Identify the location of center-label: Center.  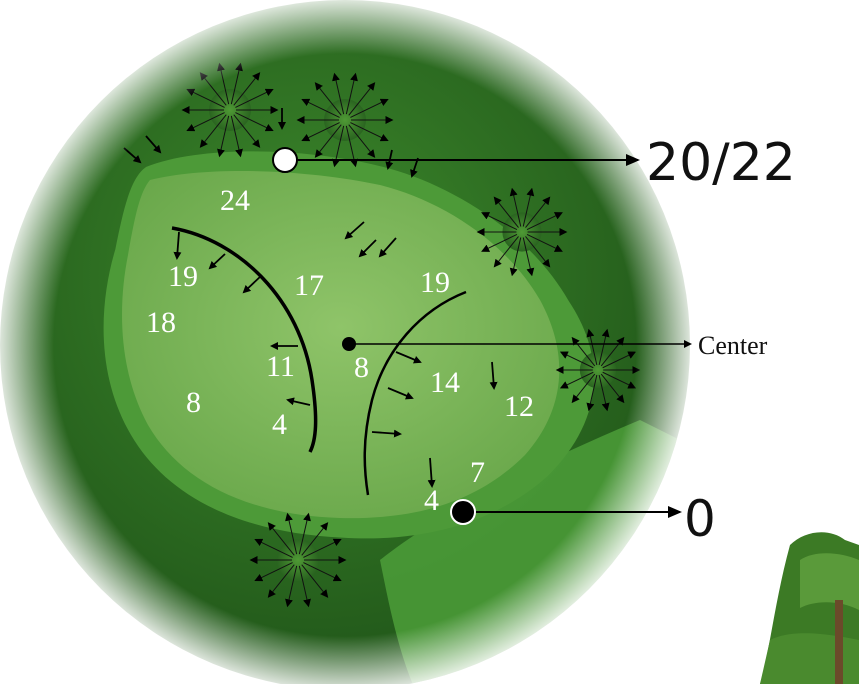
(733, 345).